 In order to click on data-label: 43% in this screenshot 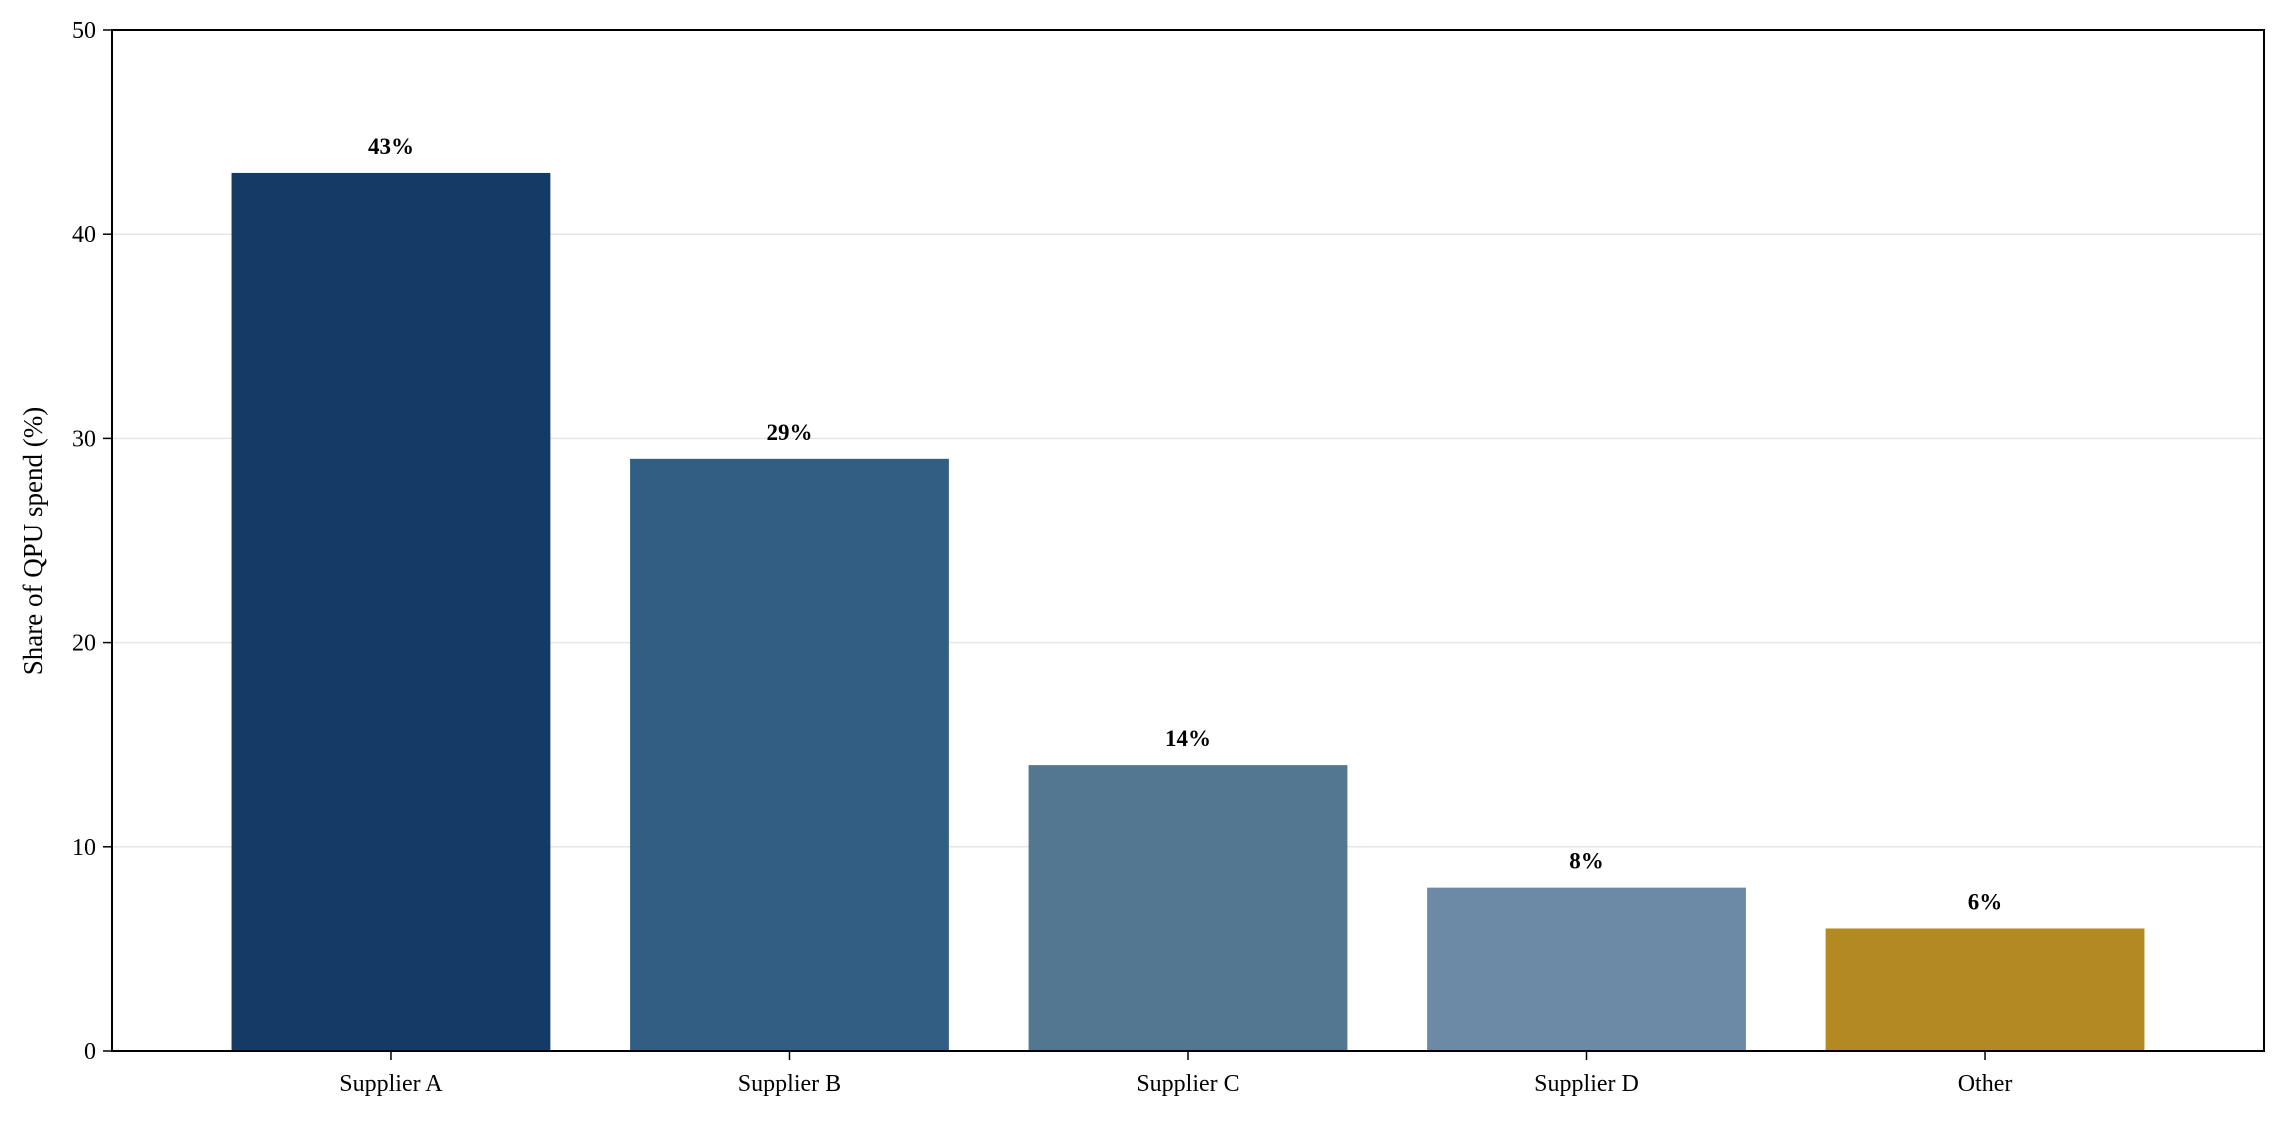, I will do `click(391, 146)`.